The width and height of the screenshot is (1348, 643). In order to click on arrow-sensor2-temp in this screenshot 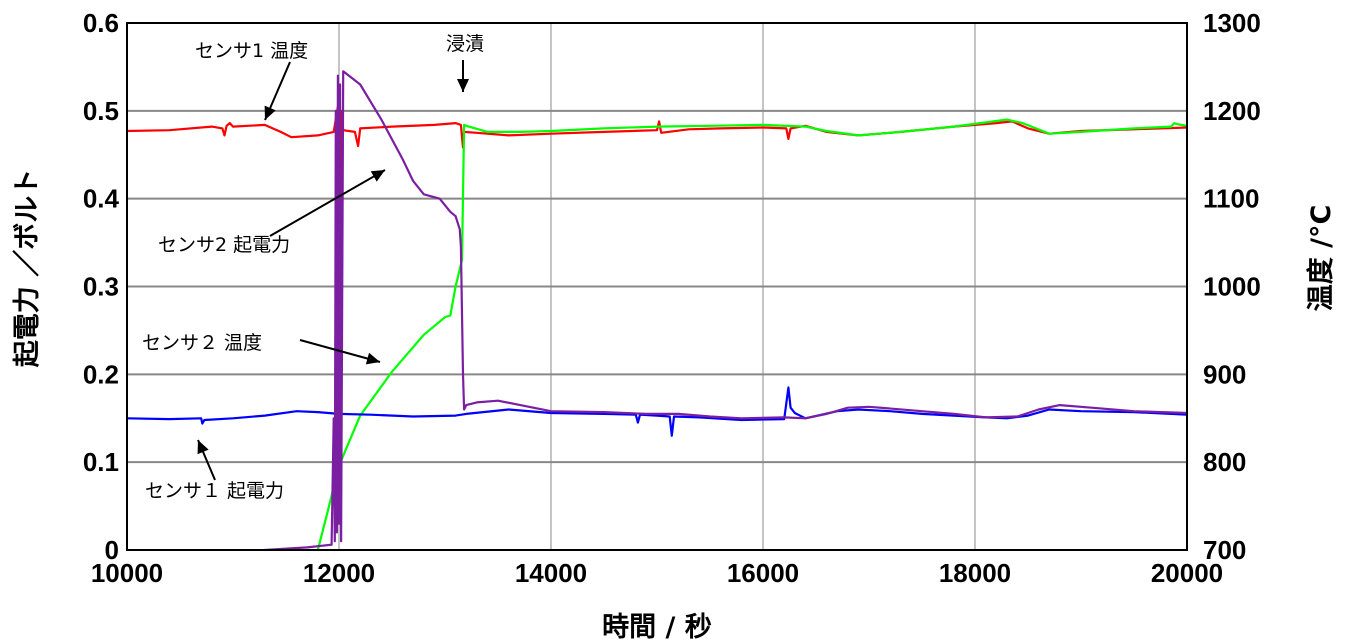, I will do `click(340, 352)`.